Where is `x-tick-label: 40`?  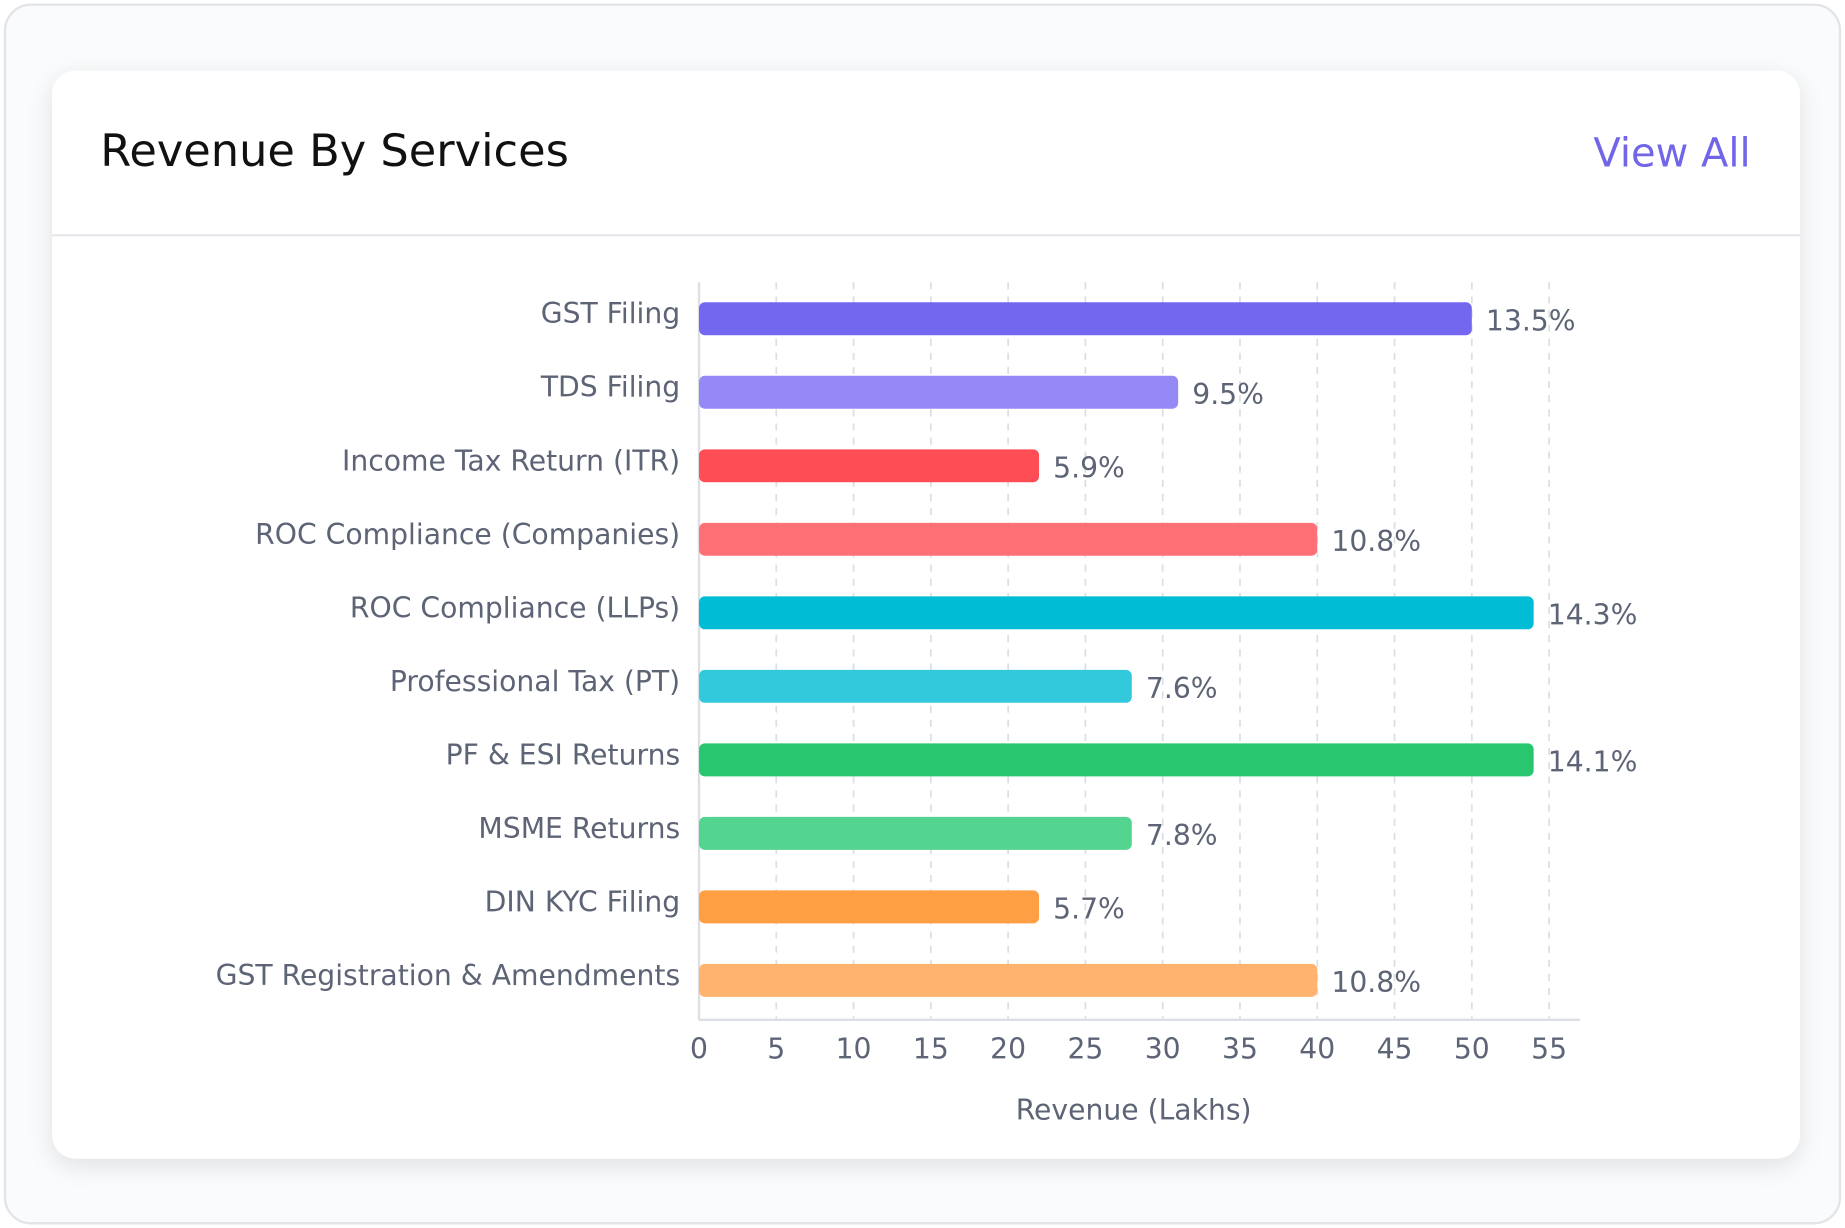 x-tick-label: 40 is located at coordinates (1317, 1048).